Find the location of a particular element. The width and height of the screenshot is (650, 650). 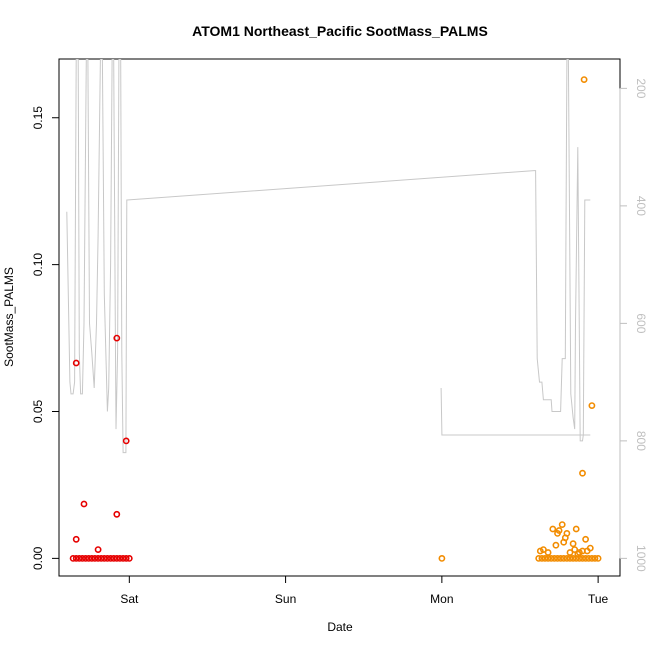

right-tick-label: 800 is located at coordinates (641, 441).